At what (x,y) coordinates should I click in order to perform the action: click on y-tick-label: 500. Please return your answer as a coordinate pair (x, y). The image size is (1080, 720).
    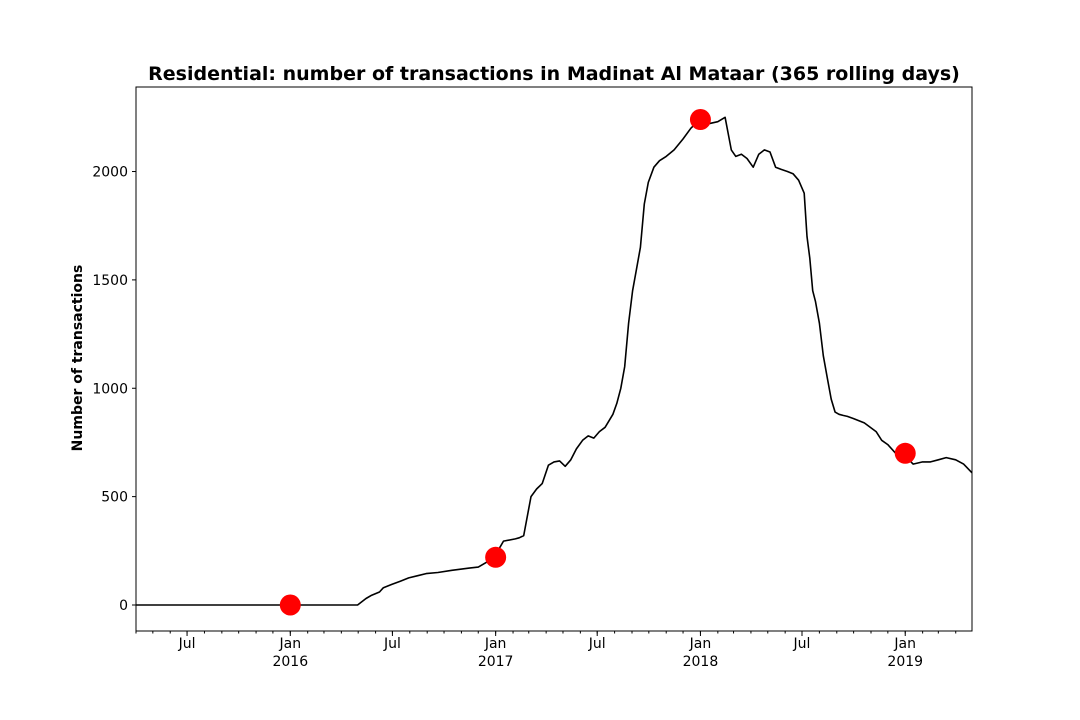
    Looking at the image, I should click on (114, 498).